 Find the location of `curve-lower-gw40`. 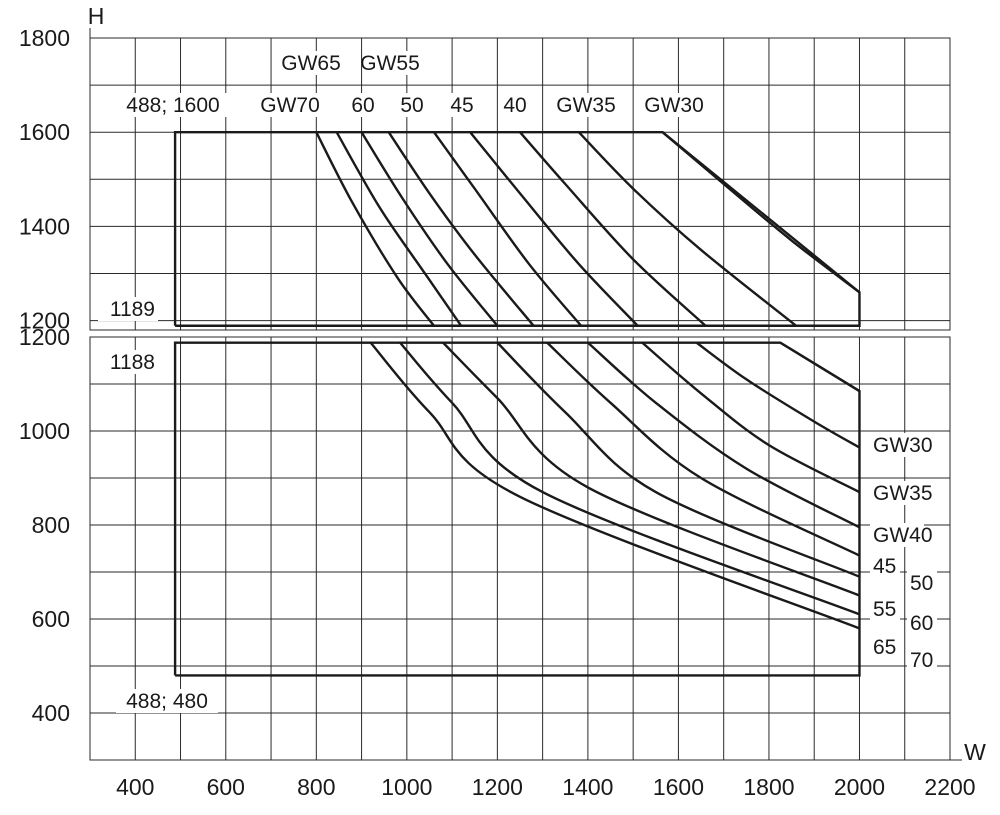

curve-lower-gw40 is located at coordinates (751, 417).